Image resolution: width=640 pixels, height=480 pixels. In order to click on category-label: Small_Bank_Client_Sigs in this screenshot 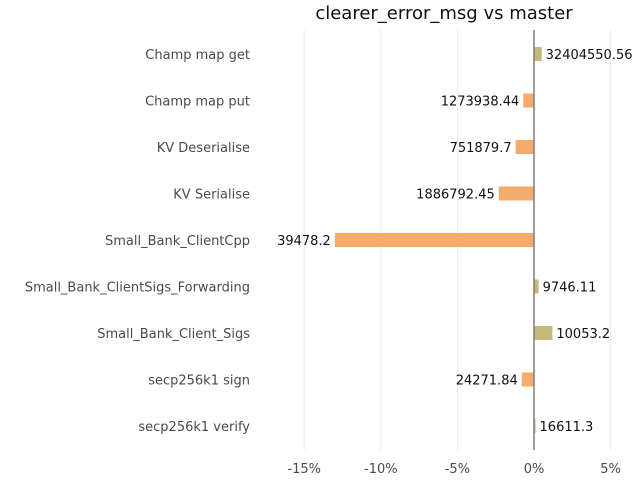, I will do `click(173, 334)`.